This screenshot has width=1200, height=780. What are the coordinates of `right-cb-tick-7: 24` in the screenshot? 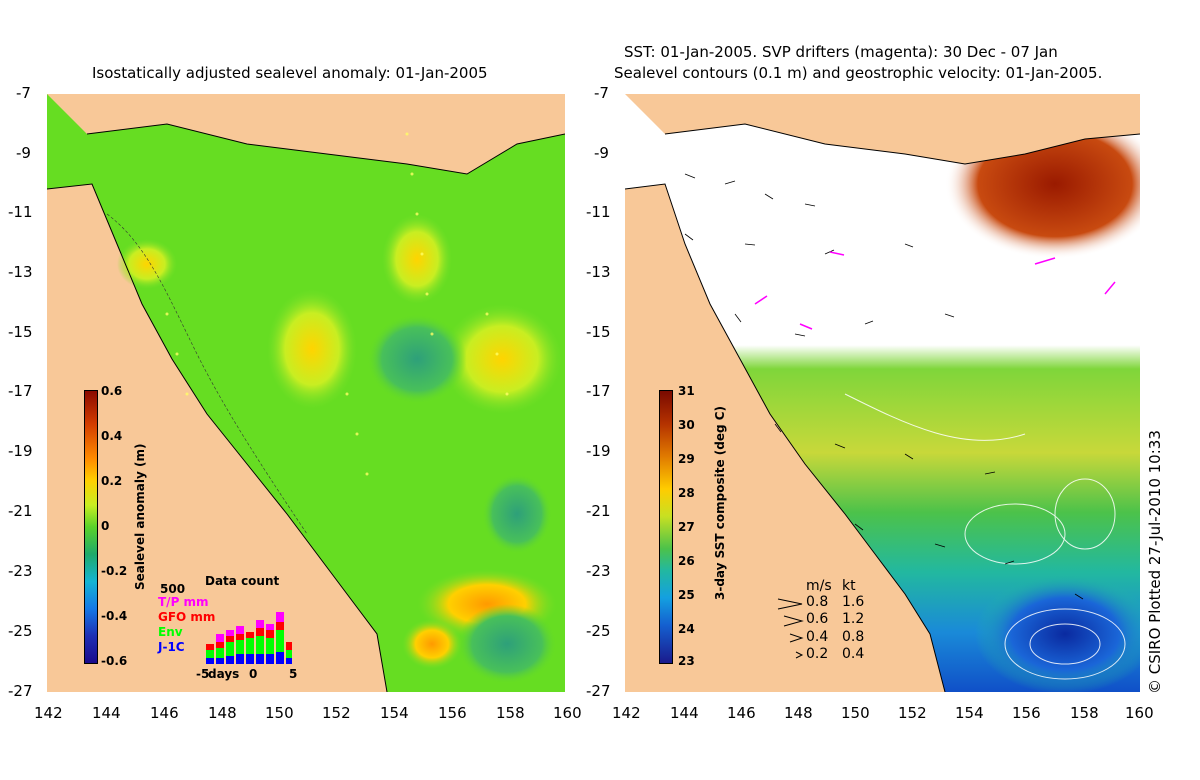 It's located at (686, 629).